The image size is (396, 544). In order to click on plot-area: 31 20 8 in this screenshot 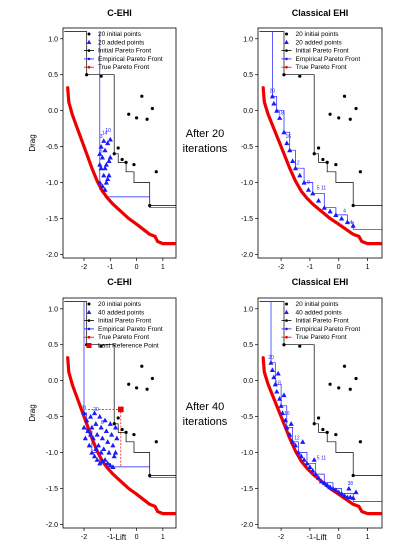, I will do `click(120, 408)`.